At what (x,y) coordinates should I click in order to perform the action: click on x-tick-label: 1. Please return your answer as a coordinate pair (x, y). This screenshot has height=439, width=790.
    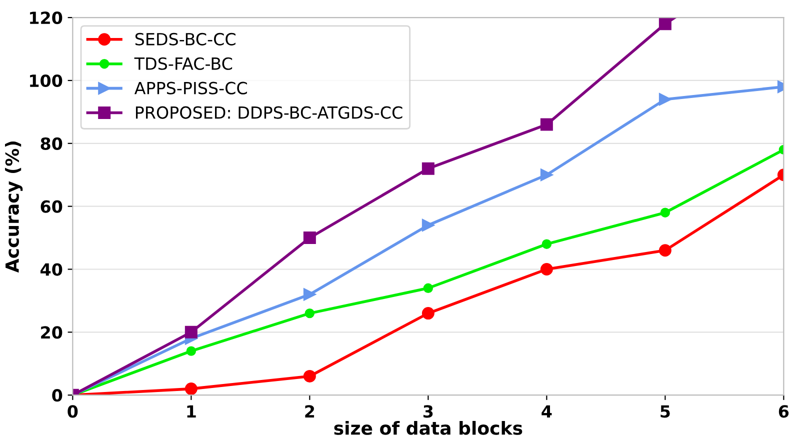
    Looking at the image, I should click on (191, 411).